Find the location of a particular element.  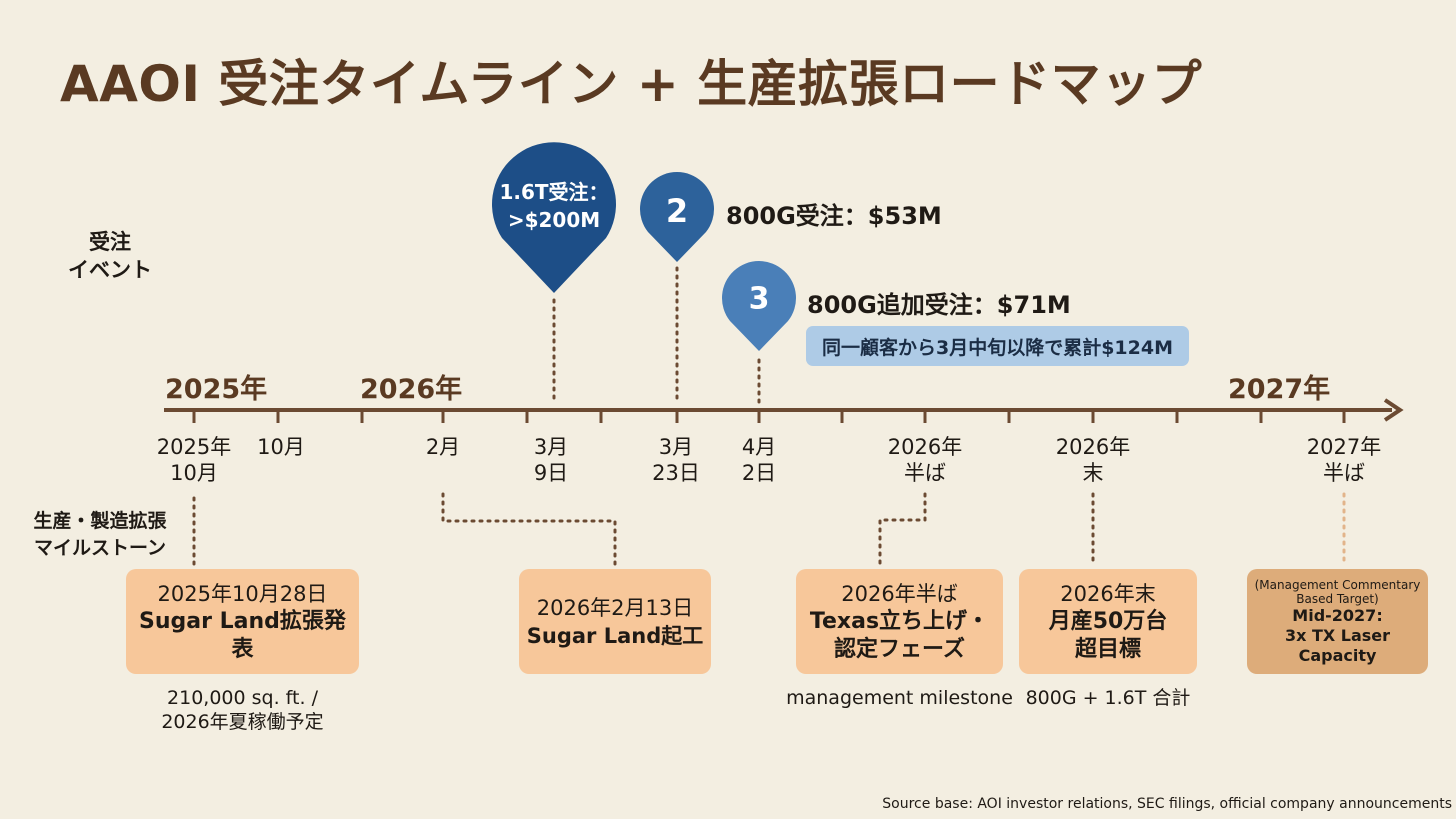

tick-label: 2026年末 is located at coordinates (1093, 460).